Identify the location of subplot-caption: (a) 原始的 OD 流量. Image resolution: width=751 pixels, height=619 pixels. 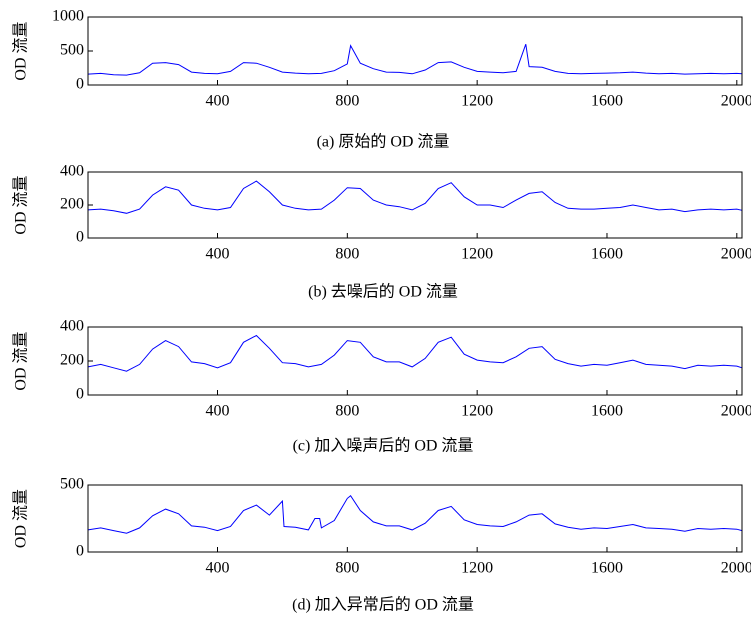
(383, 142).